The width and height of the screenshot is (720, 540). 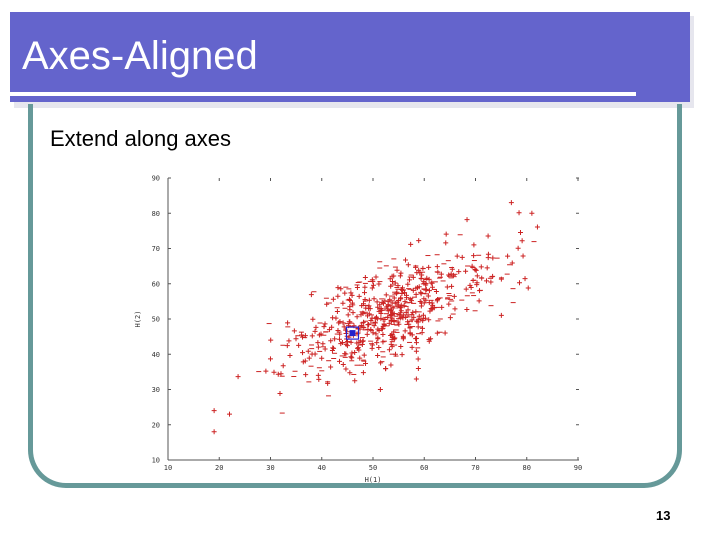 What do you see at coordinates (424, 468) in the screenshot?
I see `x-tick-label: 60` at bounding box center [424, 468].